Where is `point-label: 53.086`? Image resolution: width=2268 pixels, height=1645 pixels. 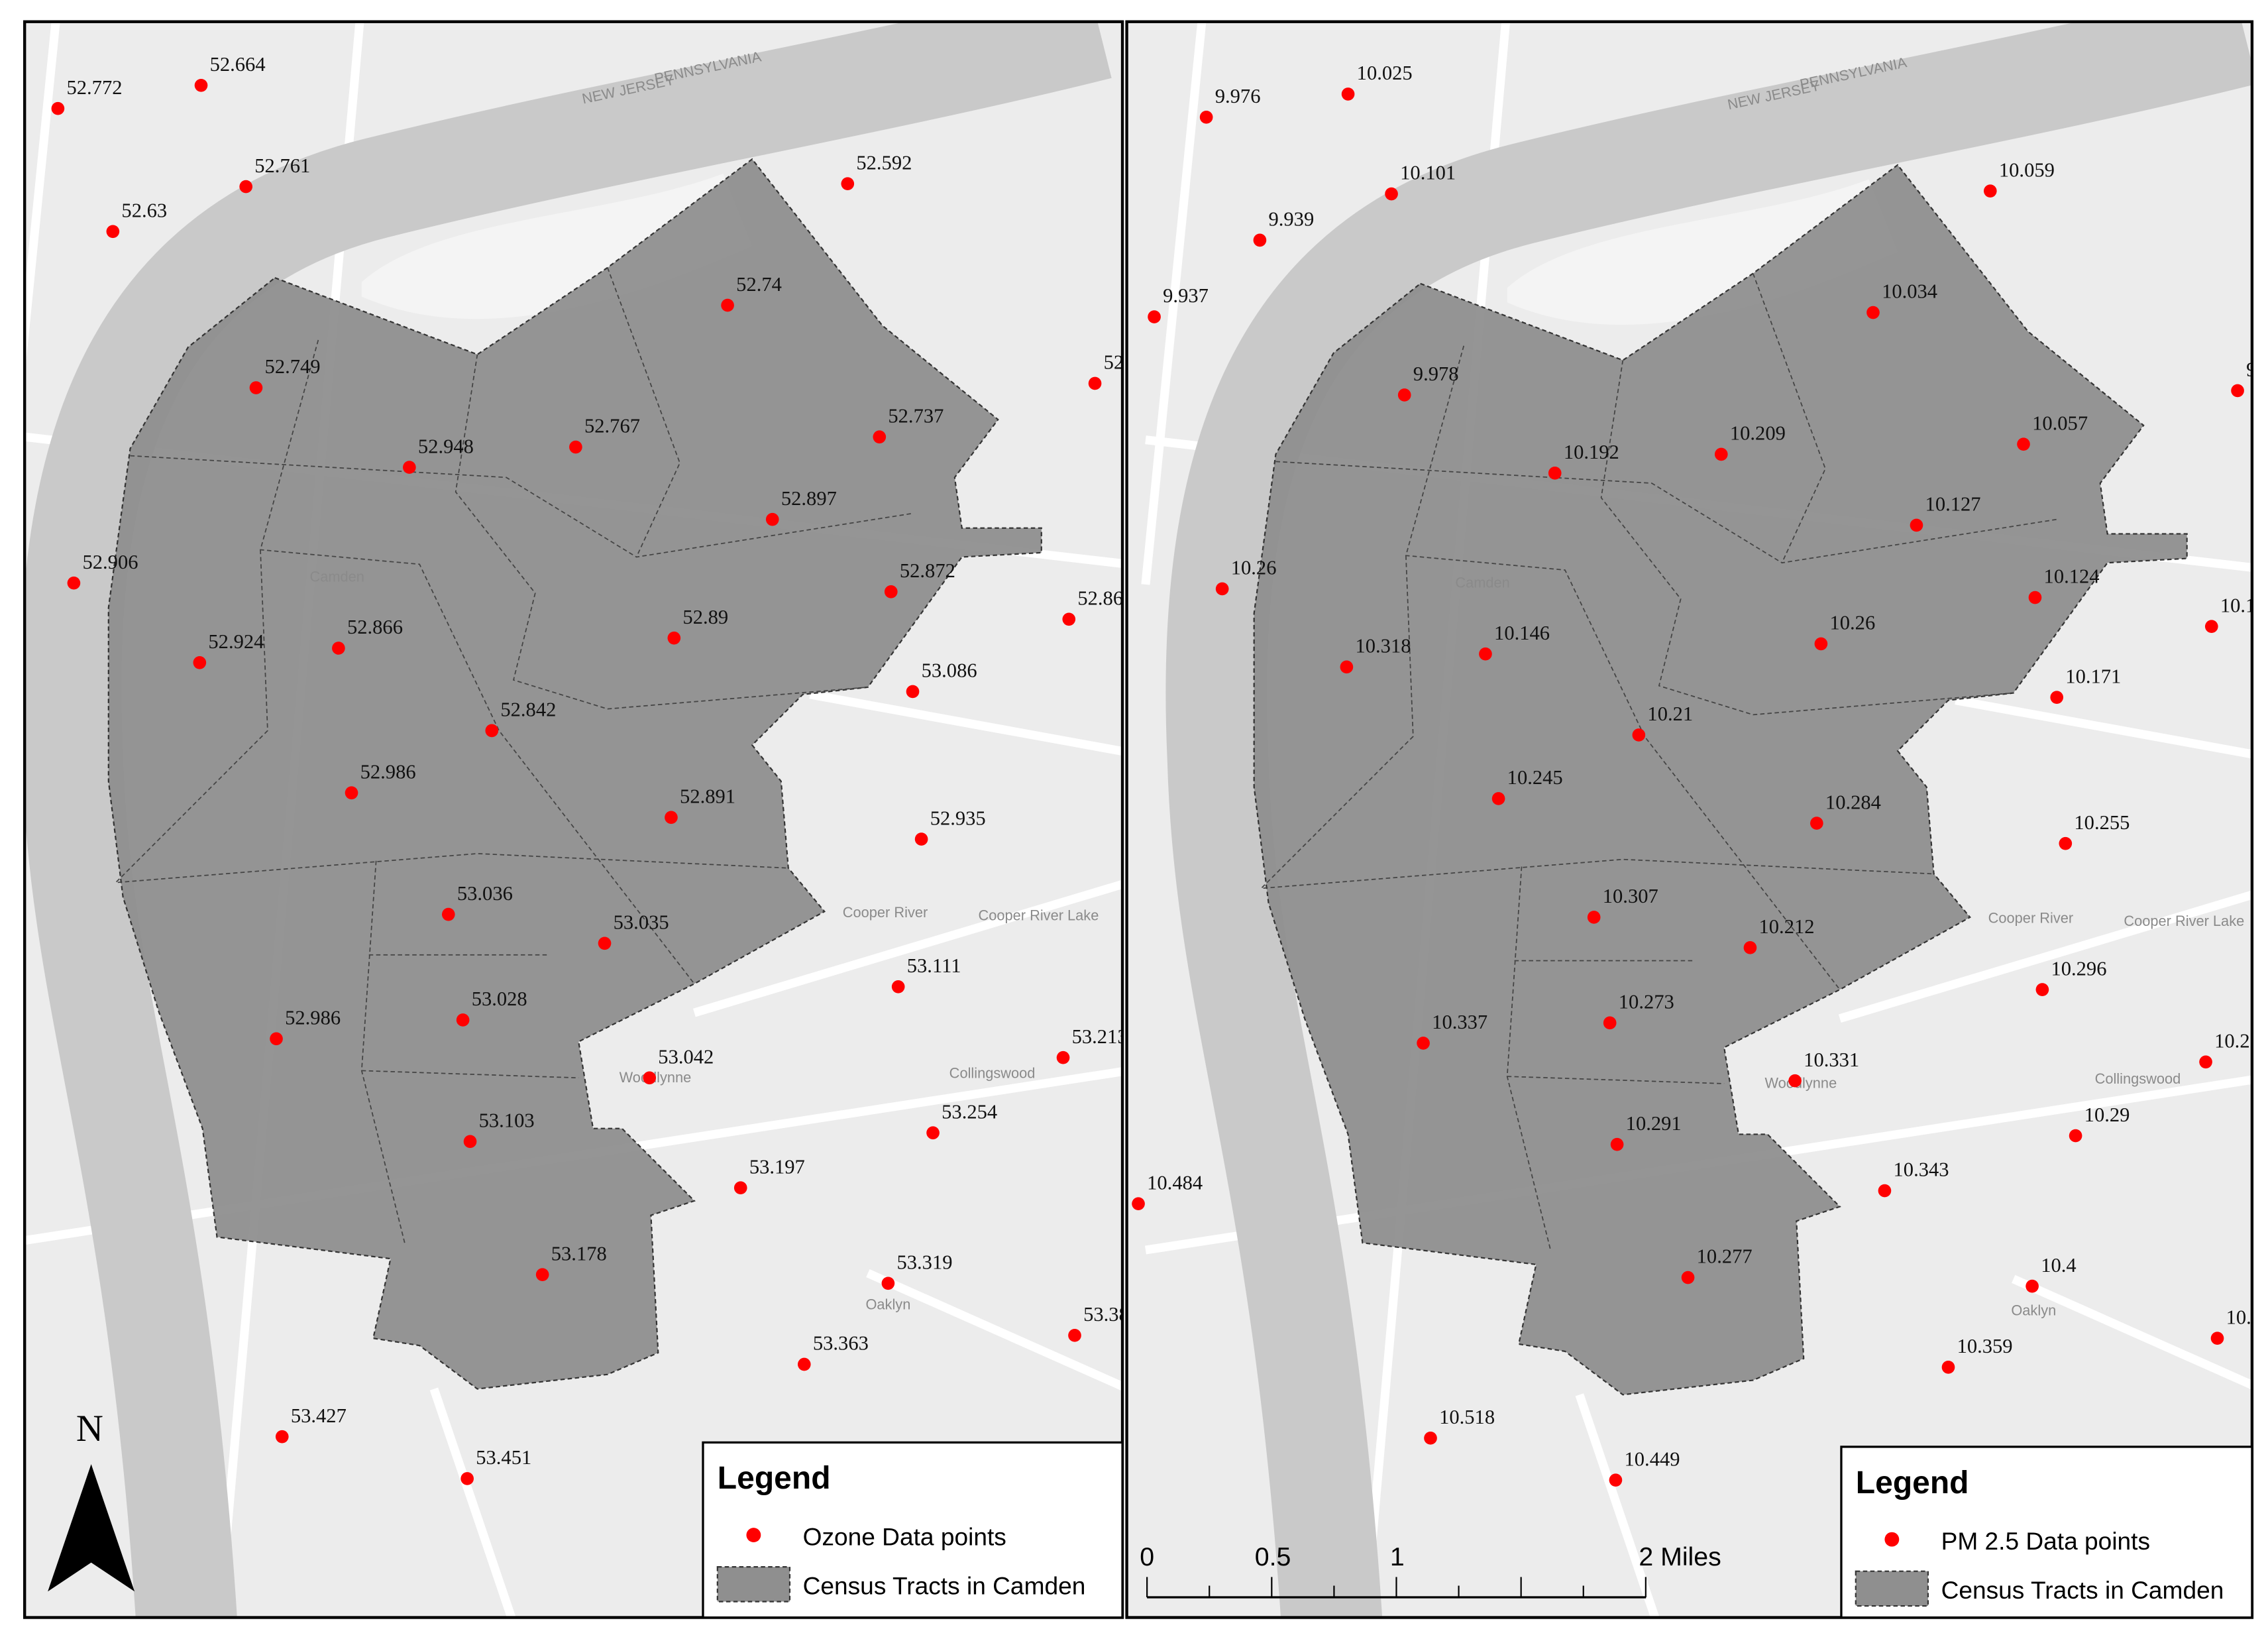
point-label: 53.086 is located at coordinates (949, 670).